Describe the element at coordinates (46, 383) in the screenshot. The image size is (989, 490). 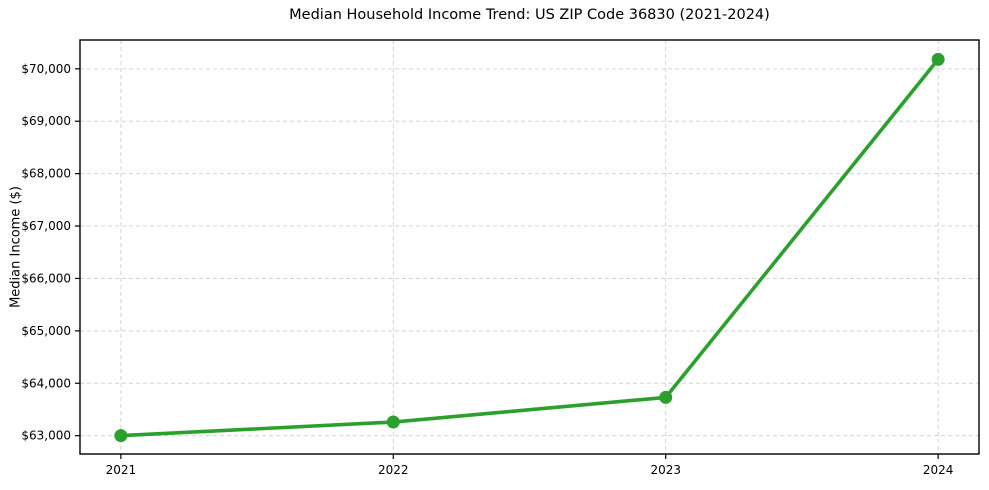
I see `y-tick-label: $64,000` at that location.